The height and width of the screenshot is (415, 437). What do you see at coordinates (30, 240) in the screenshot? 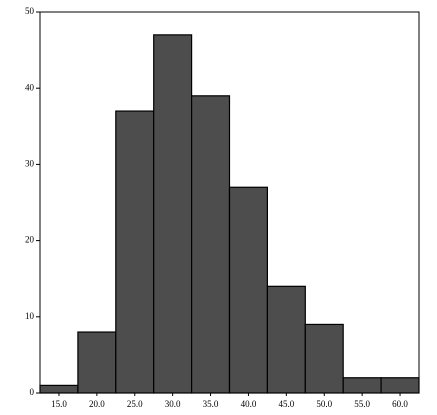
I see `y-tick-label: 20` at bounding box center [30, 240].